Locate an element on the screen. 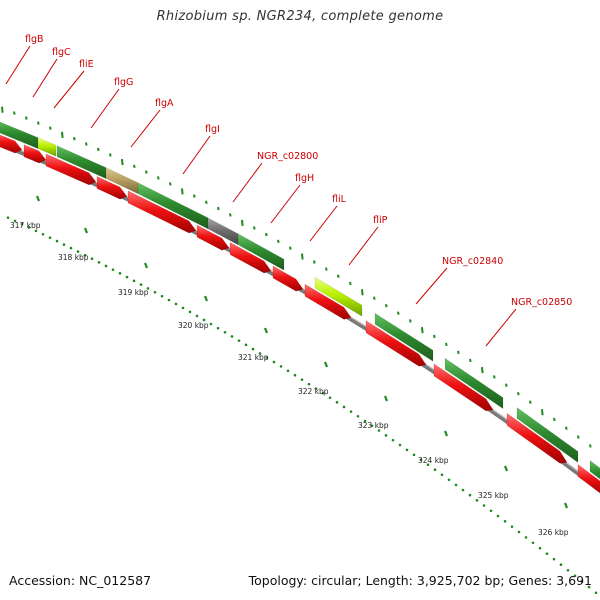 The image size is (600, 600). kbp-label: 323 kbp is located at coordinates (373, 425).